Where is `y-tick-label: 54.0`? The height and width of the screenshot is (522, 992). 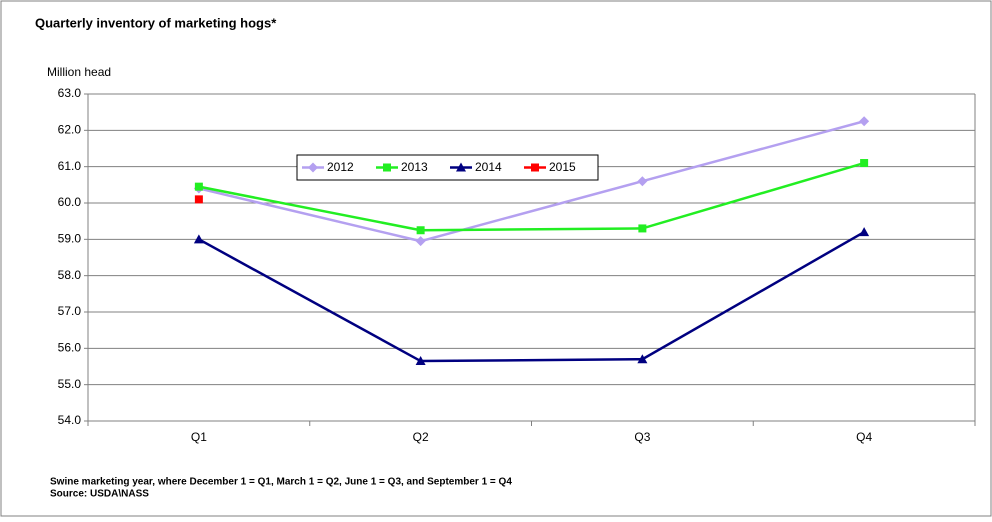
y-tick-label: 54.0 is located at coordinates (70, 420).